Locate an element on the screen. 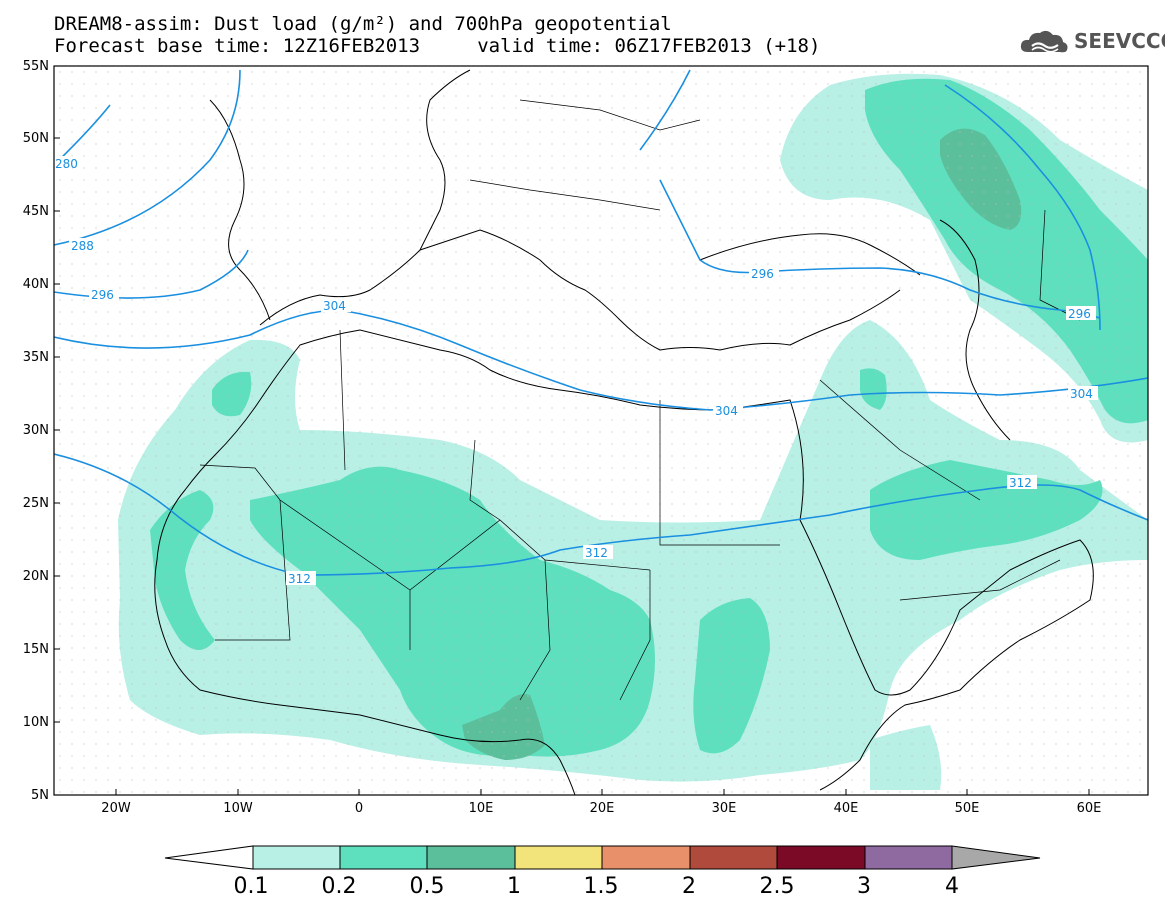  colorbar-left-arrow is located at coordinates (209, 857).